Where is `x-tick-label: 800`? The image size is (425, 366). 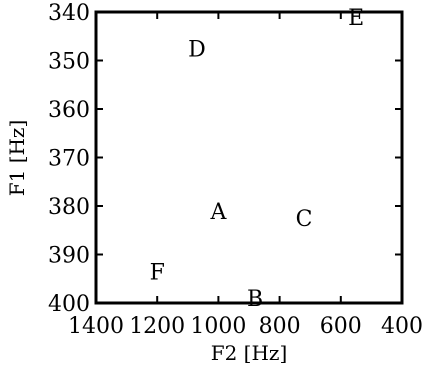 x-tick-label: 800 is located at coordinates (280, 326).